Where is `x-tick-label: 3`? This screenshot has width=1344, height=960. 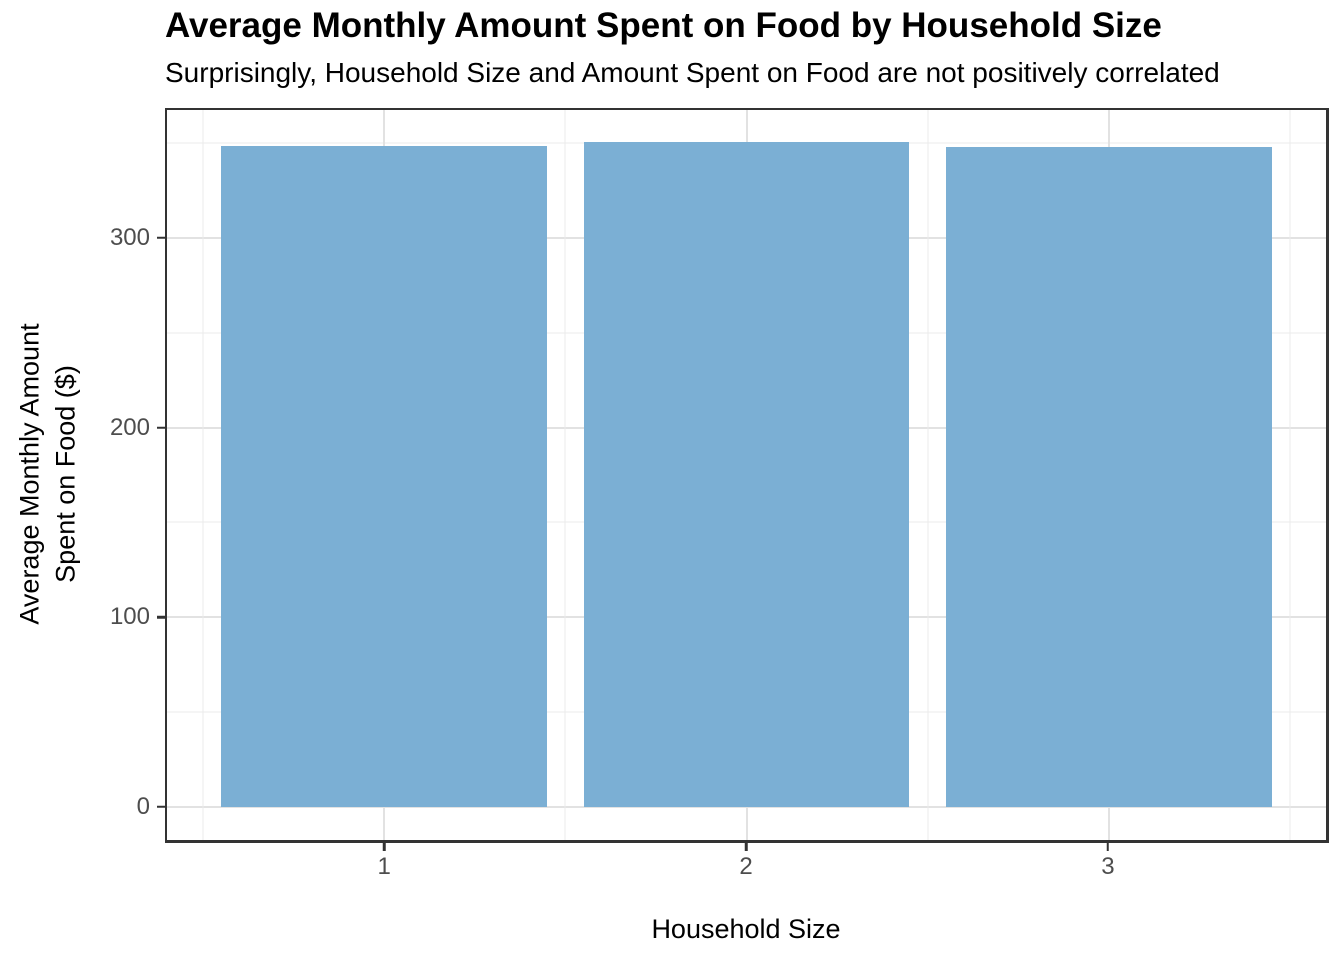 x-tick-label: 3 is located at coordinates (1108, 866).